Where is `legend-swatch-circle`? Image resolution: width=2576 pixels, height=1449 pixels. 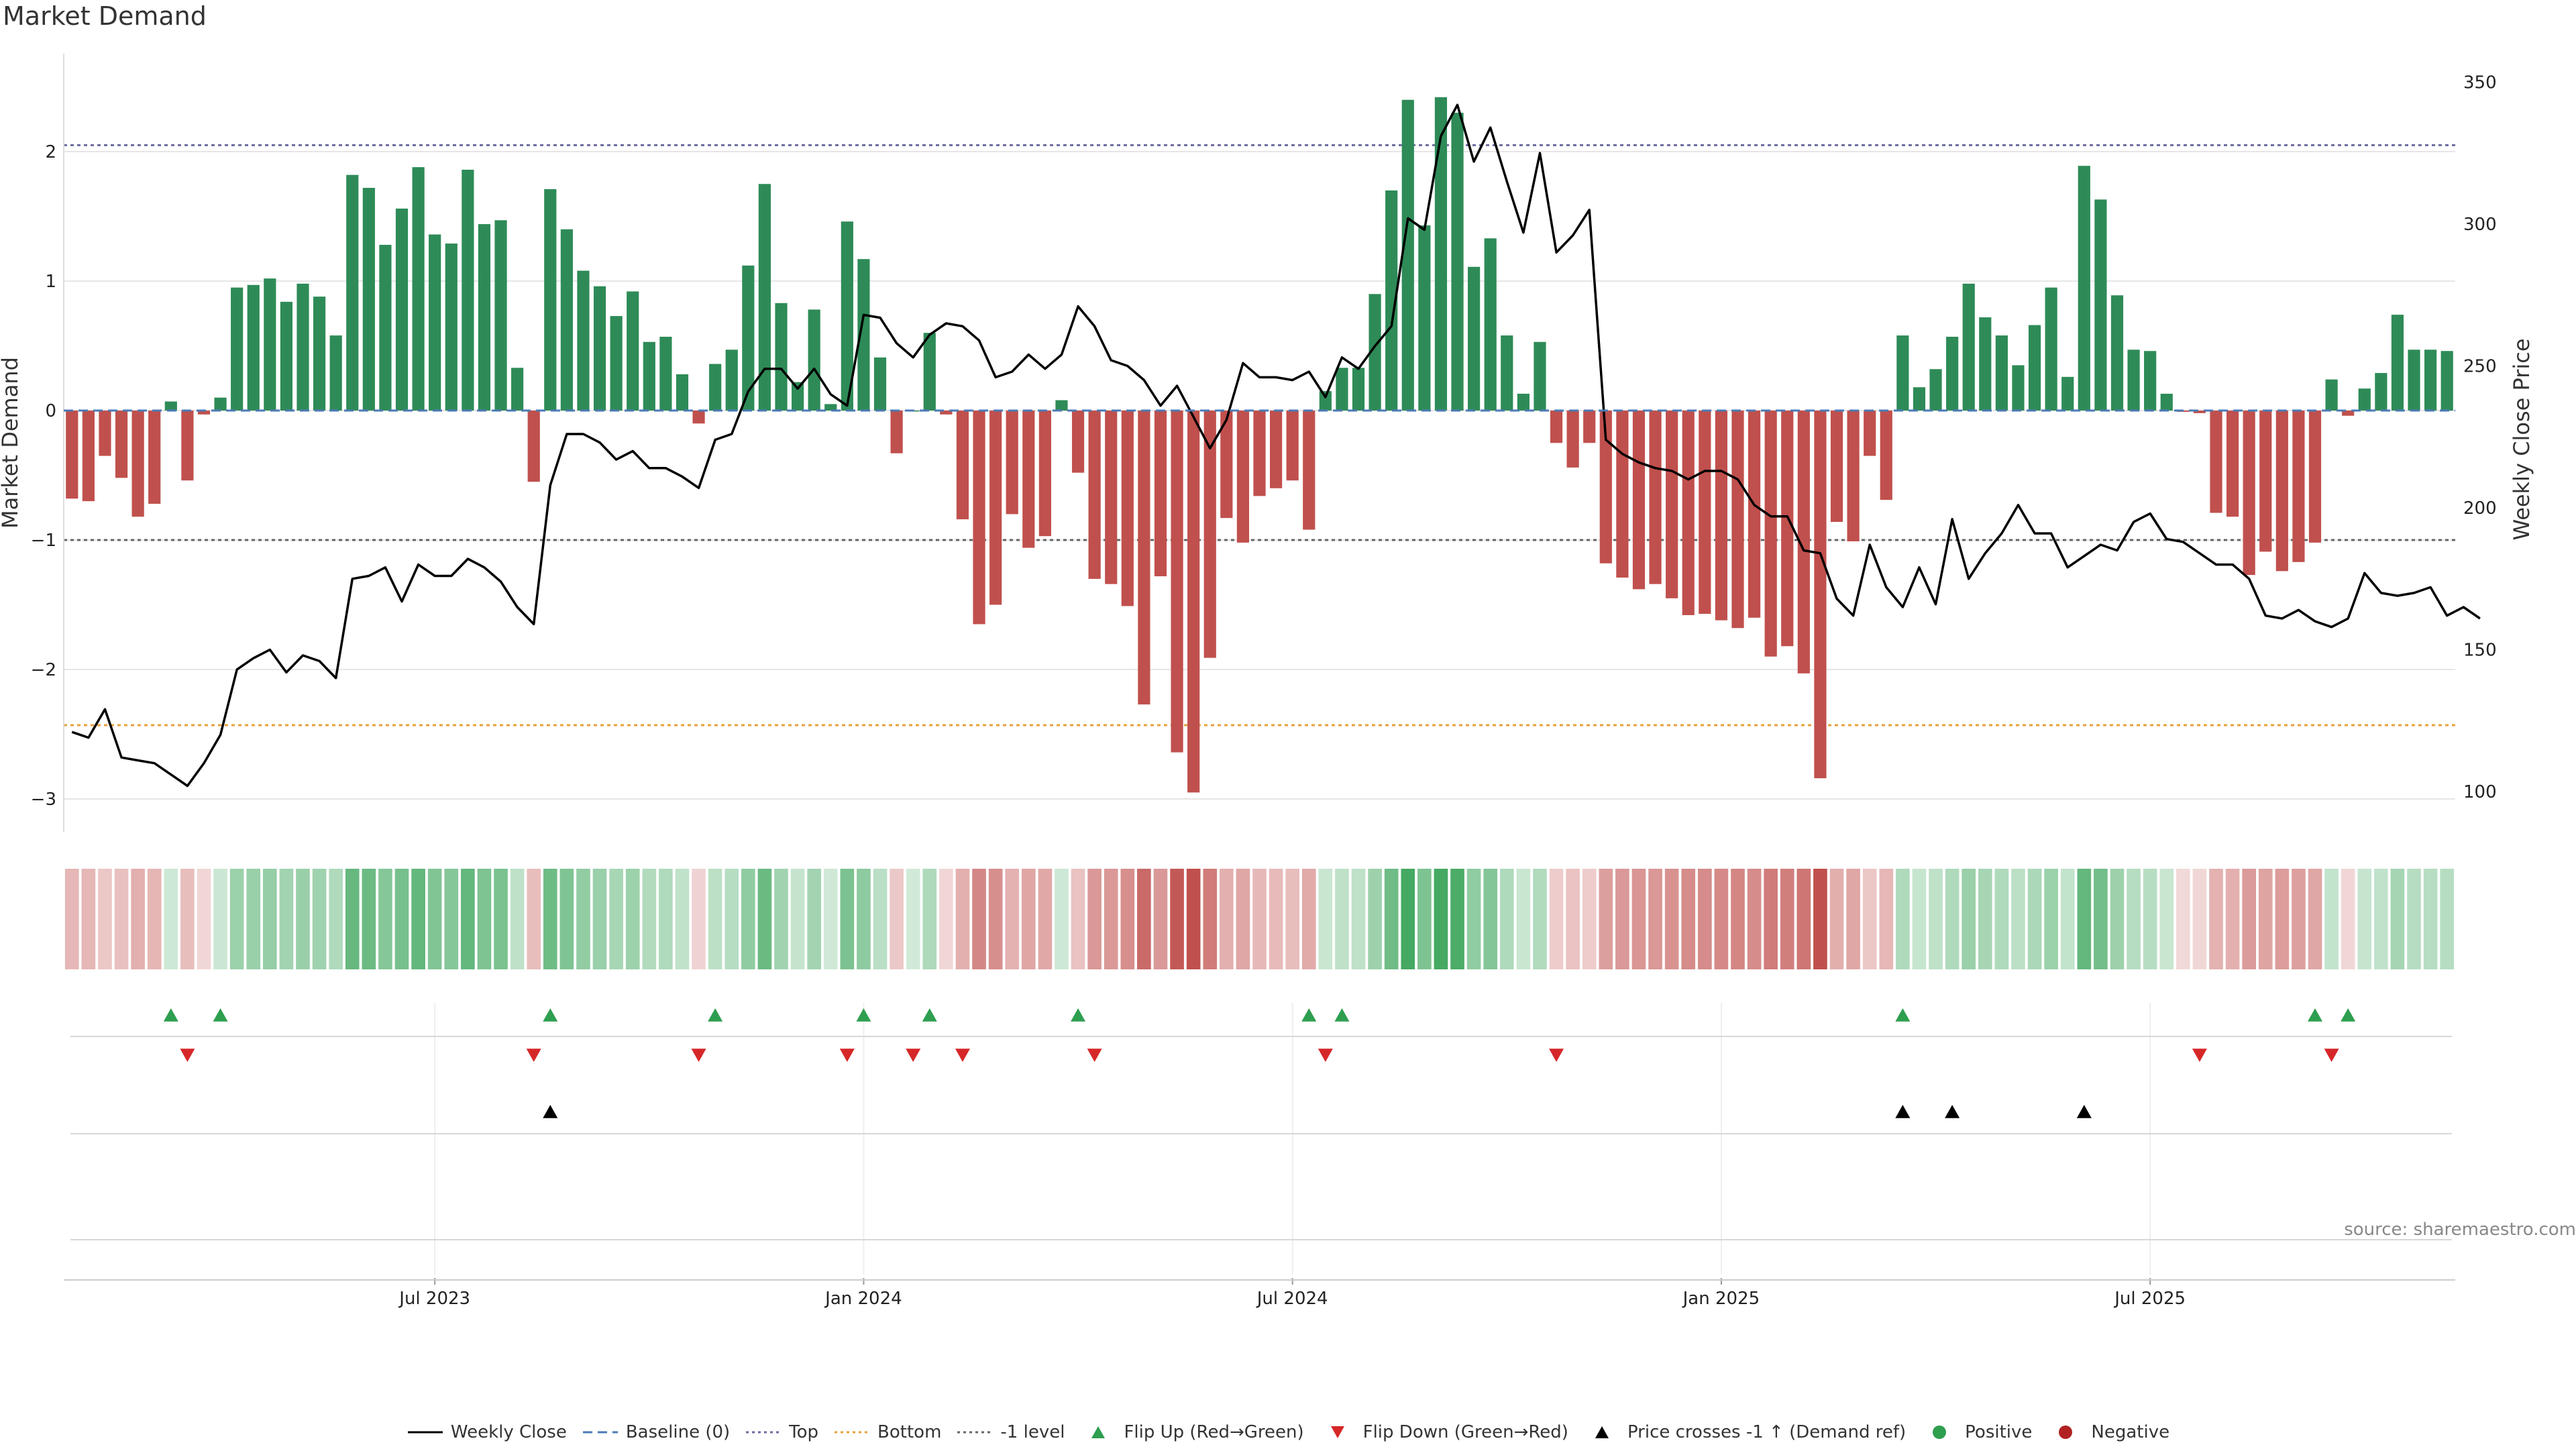
legend-swatch-circle is located at coordinates (1940, 1432).